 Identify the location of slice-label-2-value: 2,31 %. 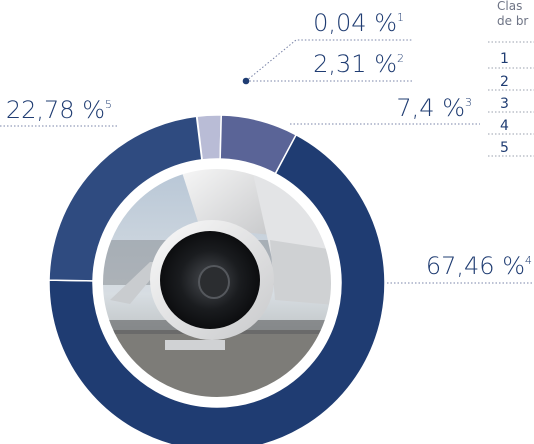
(355, 64).